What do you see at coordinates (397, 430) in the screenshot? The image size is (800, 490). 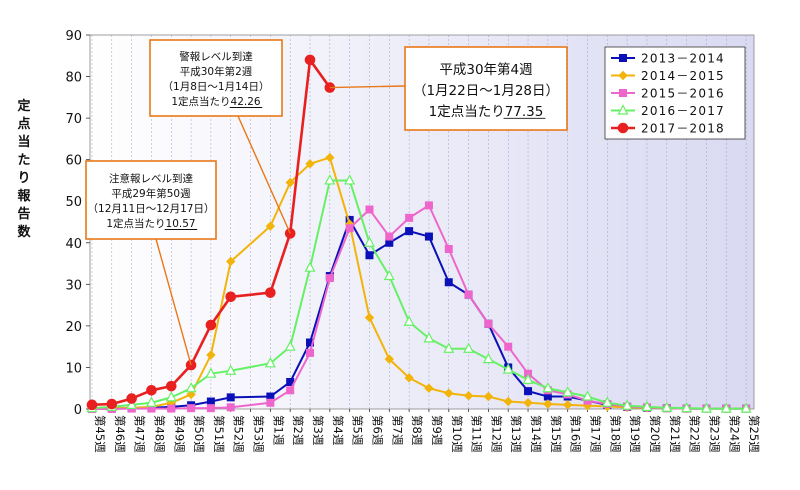 I see `x-tick-label: 第7週` at bounding box center [397, 430].